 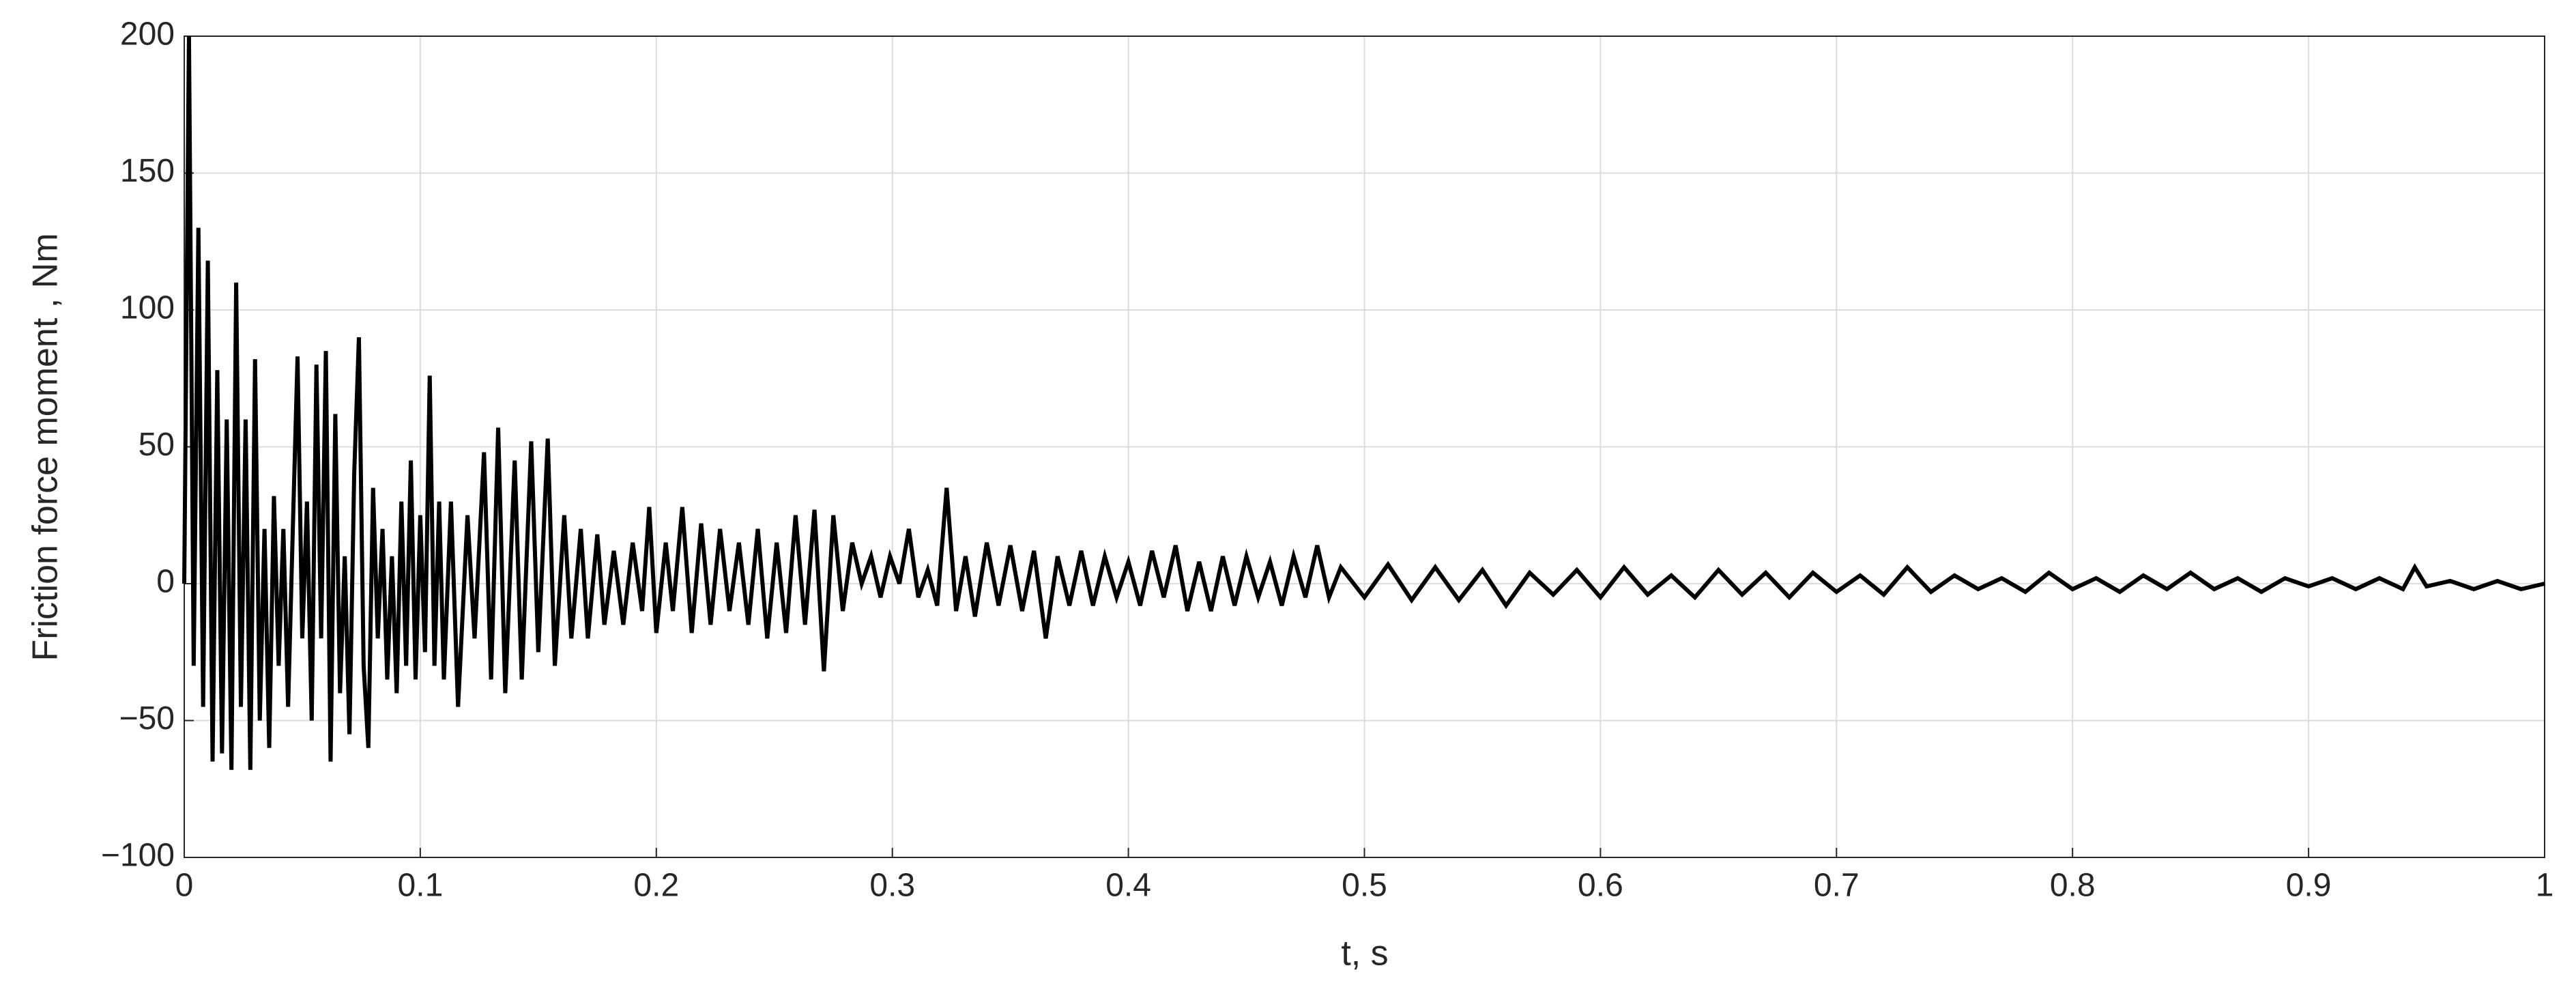 I want to click on y-tick-label: −50, so click(x=147, y=718).